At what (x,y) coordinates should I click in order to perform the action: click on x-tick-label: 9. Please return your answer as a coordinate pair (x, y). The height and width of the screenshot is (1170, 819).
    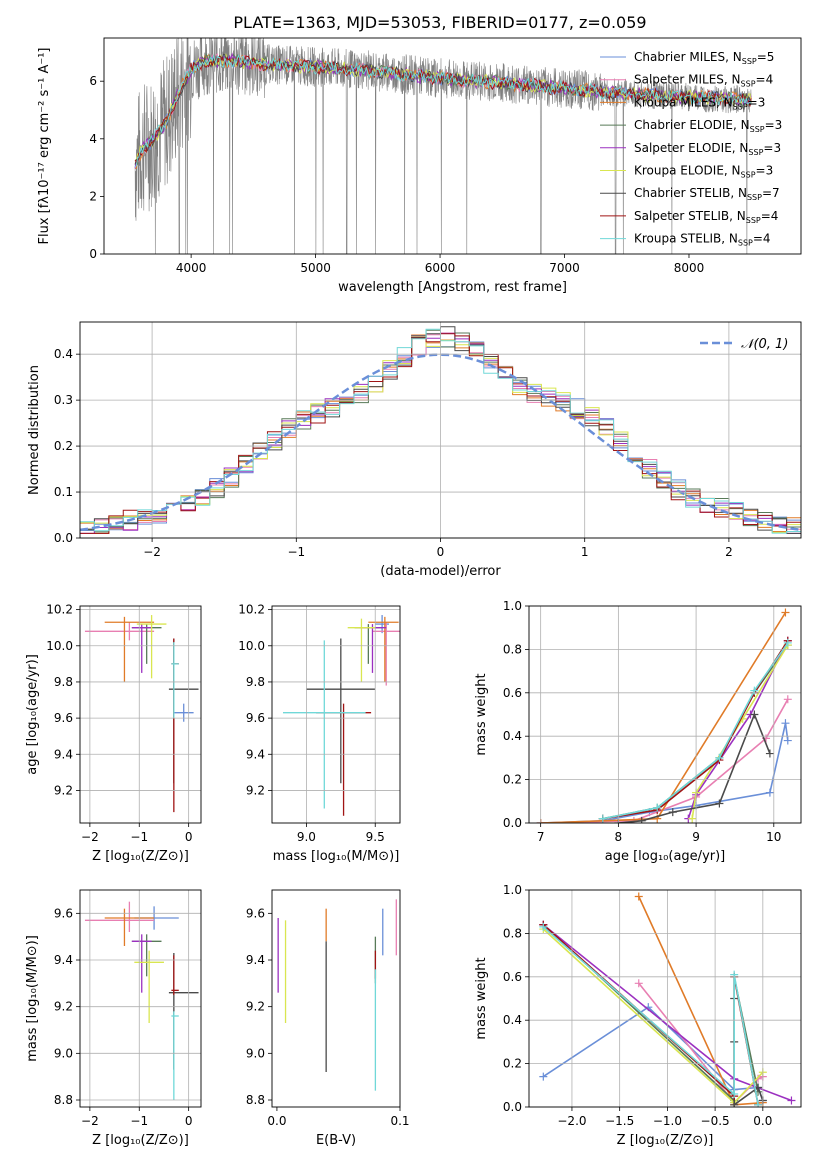
    Looking at the image, I should click on (696, 837).